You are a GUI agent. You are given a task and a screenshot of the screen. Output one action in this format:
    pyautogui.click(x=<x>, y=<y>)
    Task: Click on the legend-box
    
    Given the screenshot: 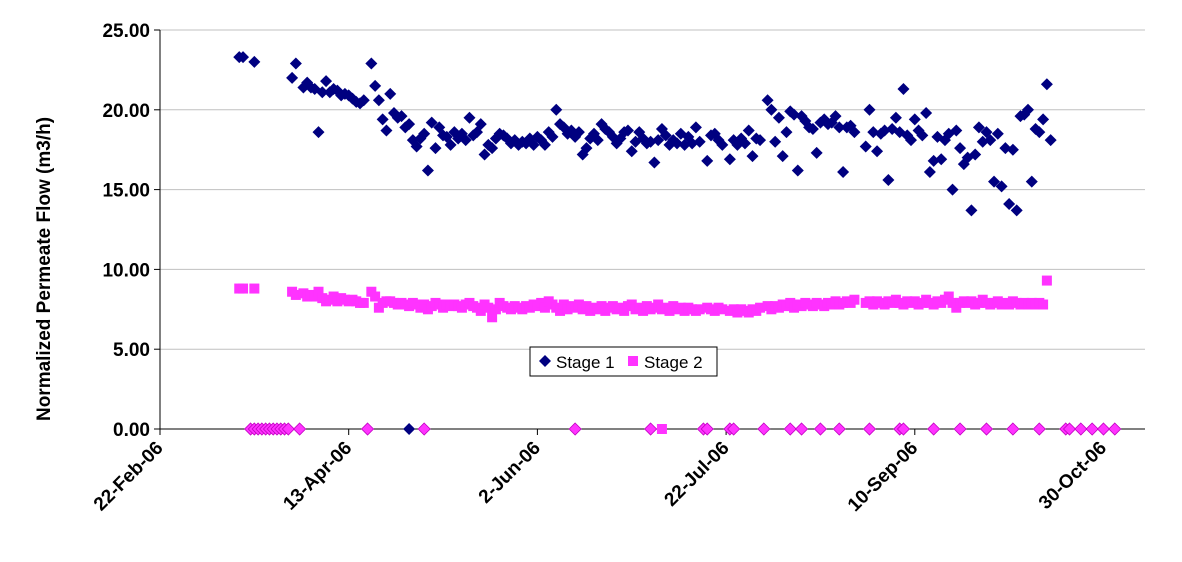 What is the action you would take?
    pyautogui.click(x=623, y=361)
    